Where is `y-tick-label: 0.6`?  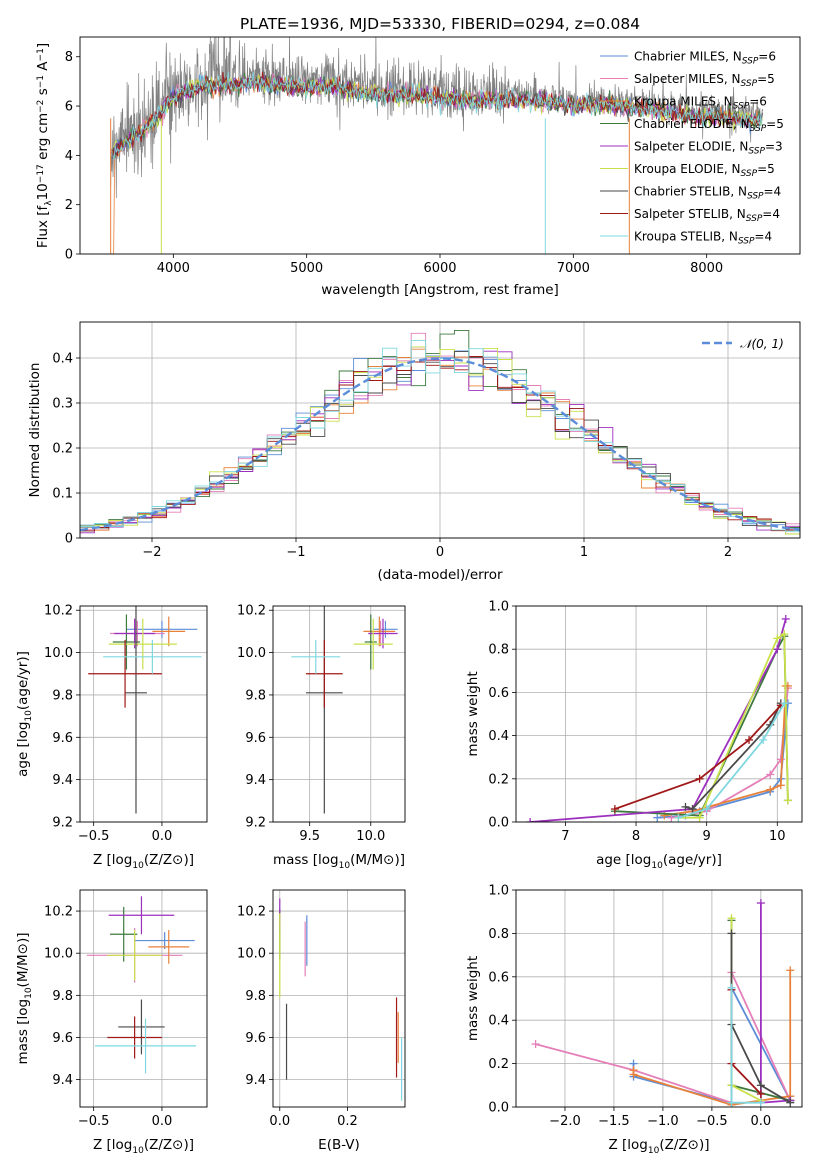 y-tick-label: 0.6 is located at coordinates (498, 693).